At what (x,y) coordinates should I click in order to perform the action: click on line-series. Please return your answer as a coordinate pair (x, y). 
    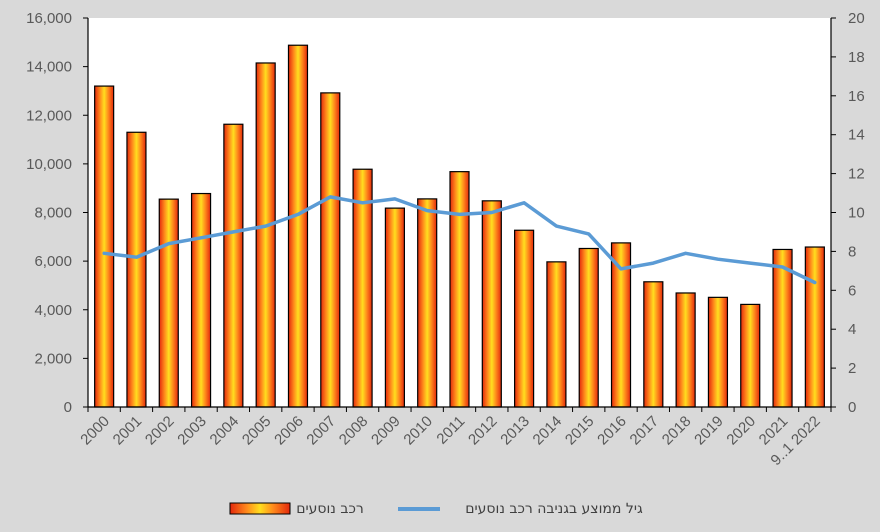
    Looking at the image, I should click on (459, 240).